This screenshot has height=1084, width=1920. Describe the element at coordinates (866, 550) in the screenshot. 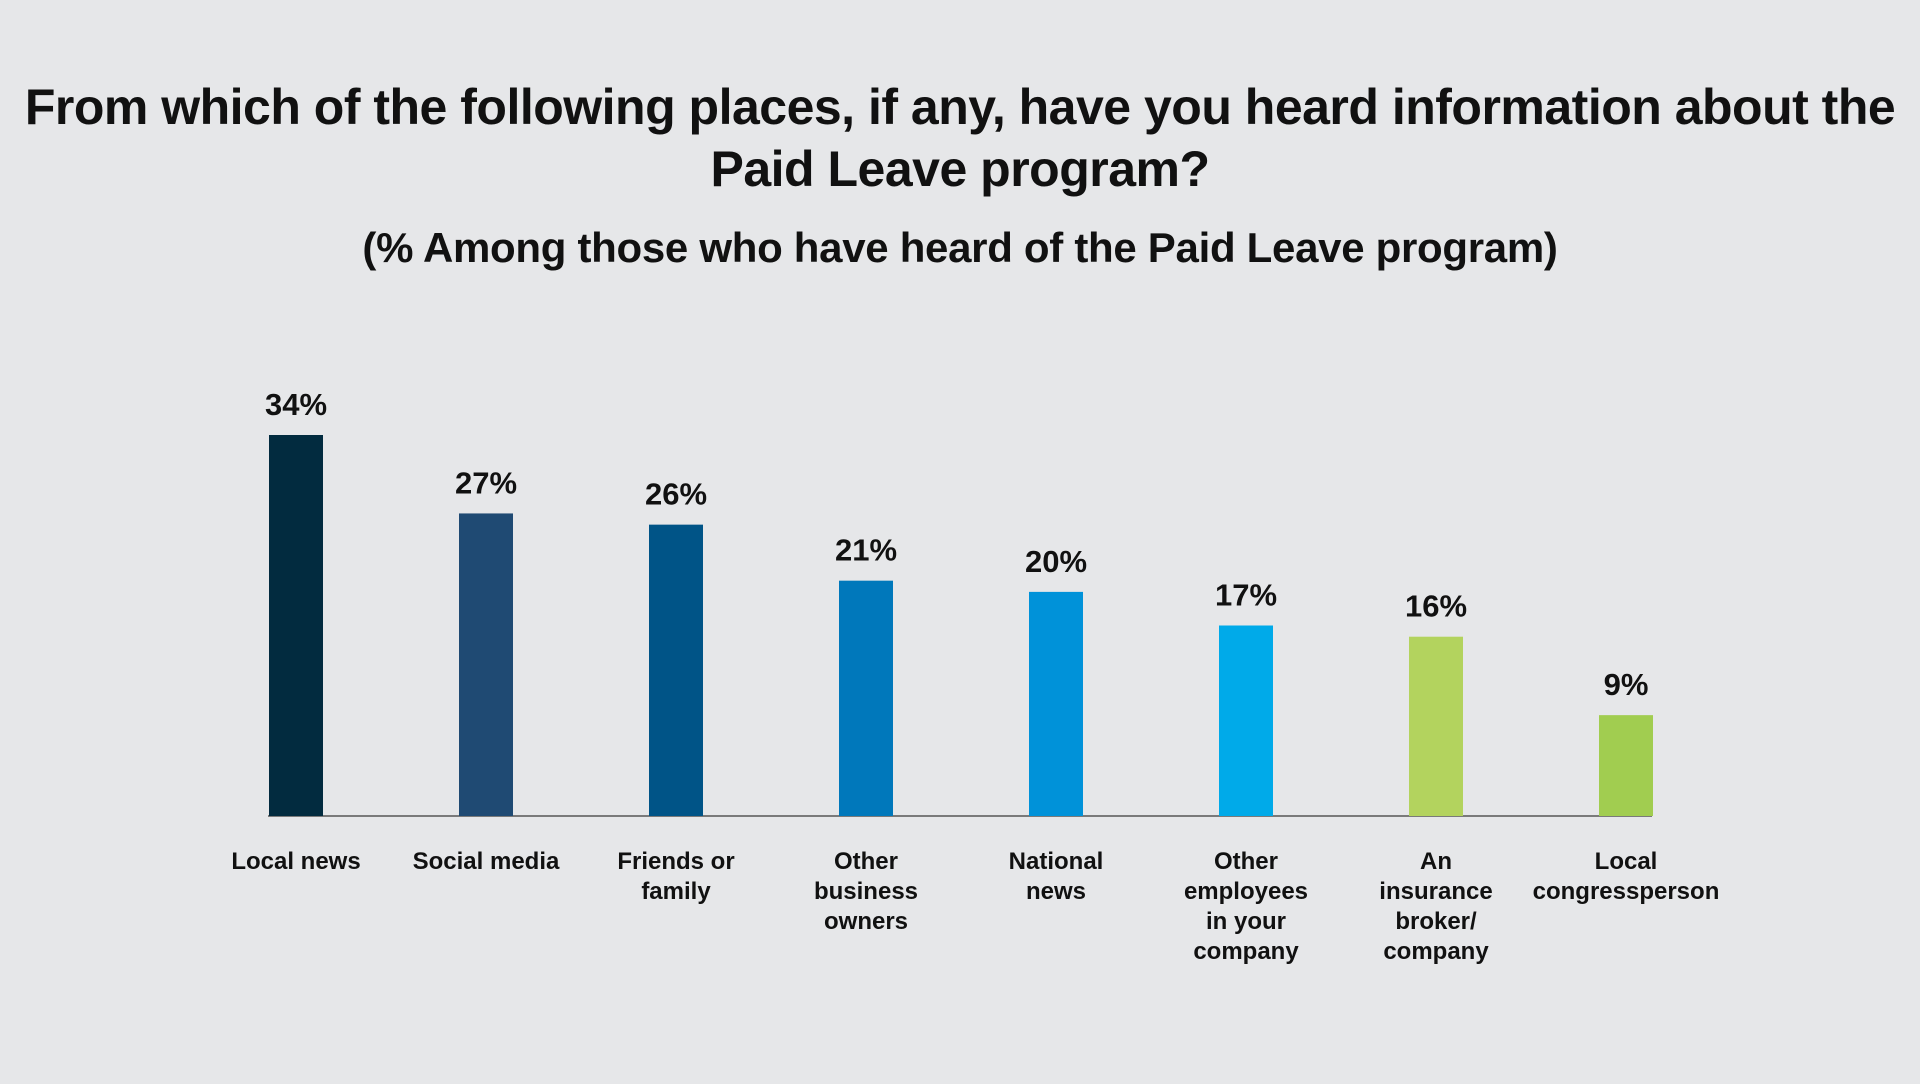

I see `data-label: 21%` at that location.